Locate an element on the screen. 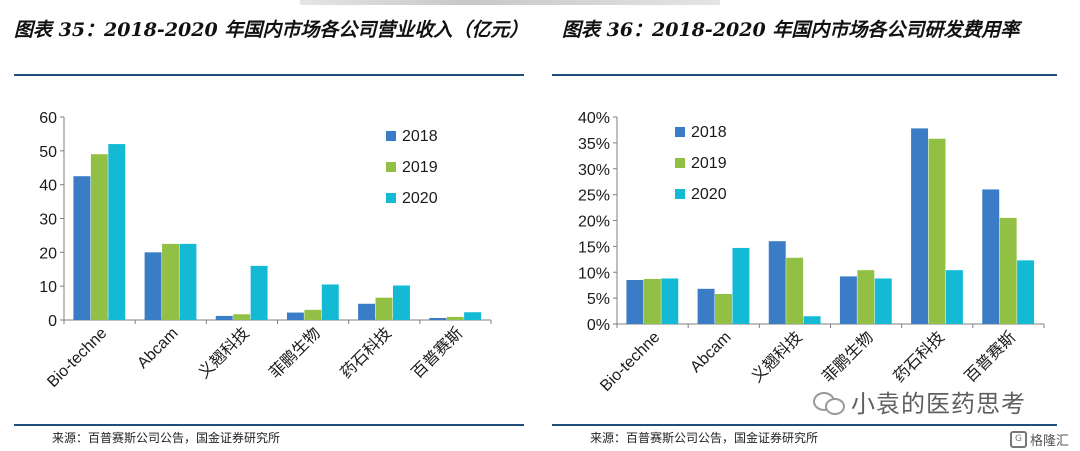 The width and height of the screenshot is (1080, 451). y-tick-label: 10 is located at coordinates (48, 287).